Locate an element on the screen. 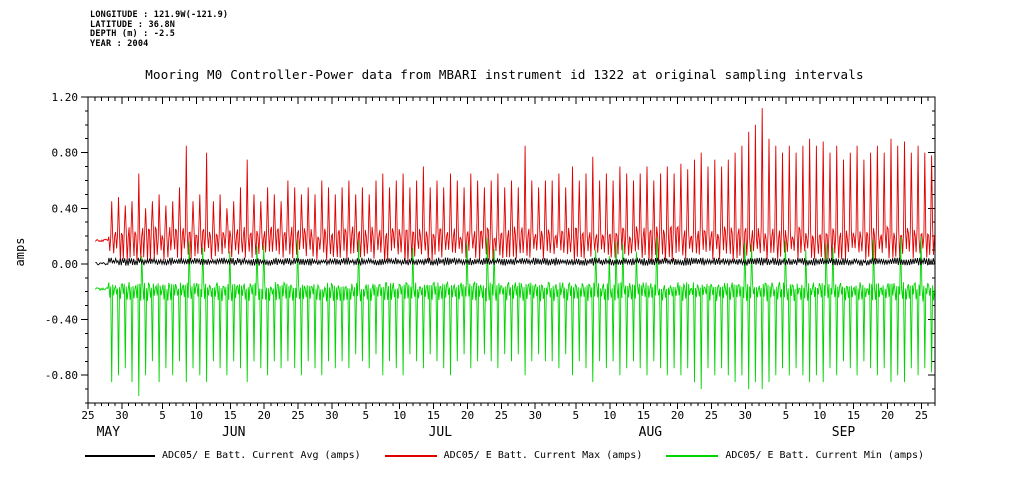 This screenshot has width=1009, height=504. svg-text: 0.00 is located at coordinates (65, 264).